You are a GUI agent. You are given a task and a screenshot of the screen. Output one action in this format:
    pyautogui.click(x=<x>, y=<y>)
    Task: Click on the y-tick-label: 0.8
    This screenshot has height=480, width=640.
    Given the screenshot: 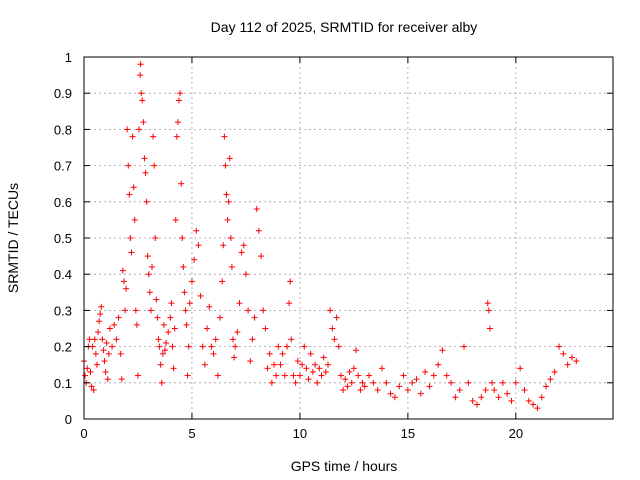 What is the action you would take?
    pyautogui.click(x=63, y=129)
    